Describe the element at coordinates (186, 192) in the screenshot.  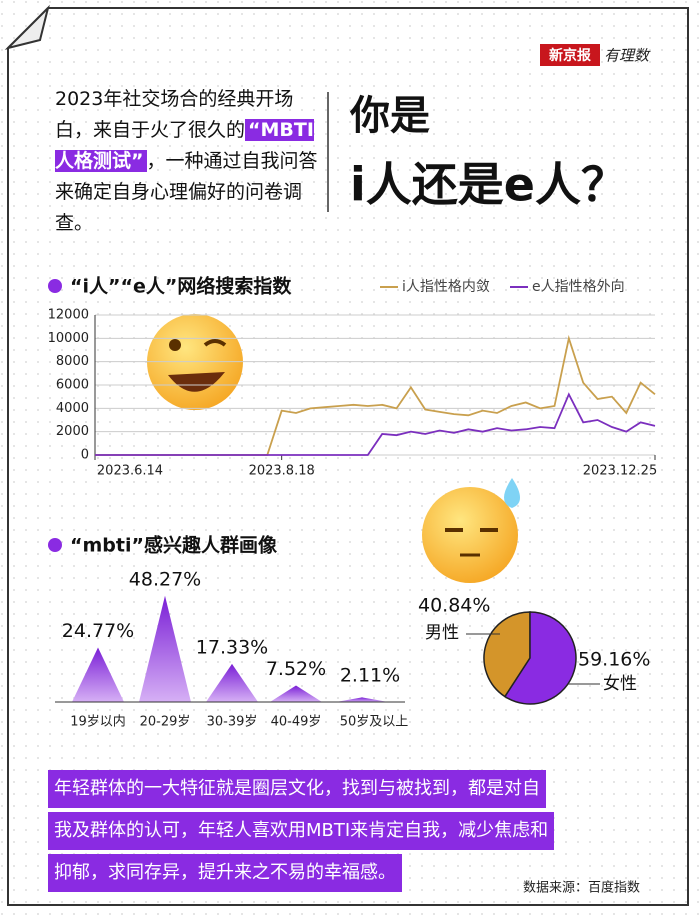
I see `intro-text: ，一种通过自我问答来确定自身心理偏好的问卷调查。` at that location.